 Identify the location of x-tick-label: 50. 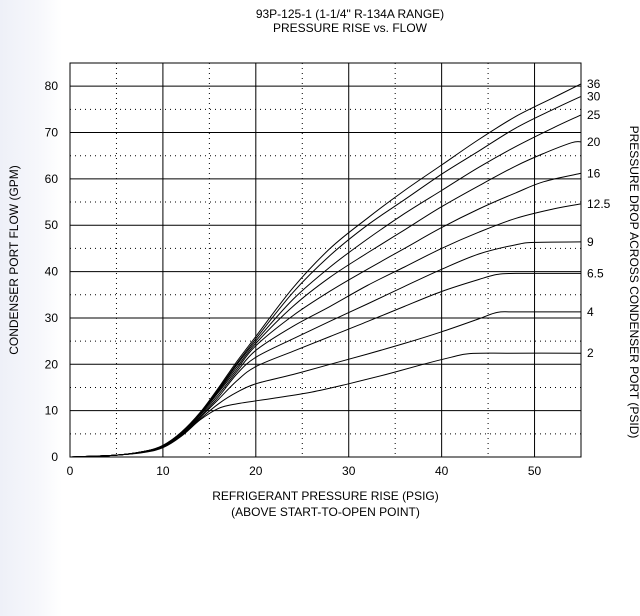
(535, 471).